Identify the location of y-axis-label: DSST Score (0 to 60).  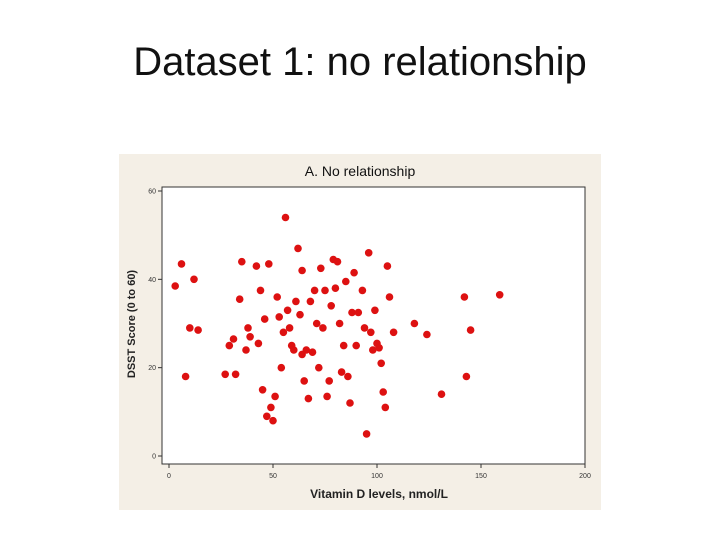
(132, 324).